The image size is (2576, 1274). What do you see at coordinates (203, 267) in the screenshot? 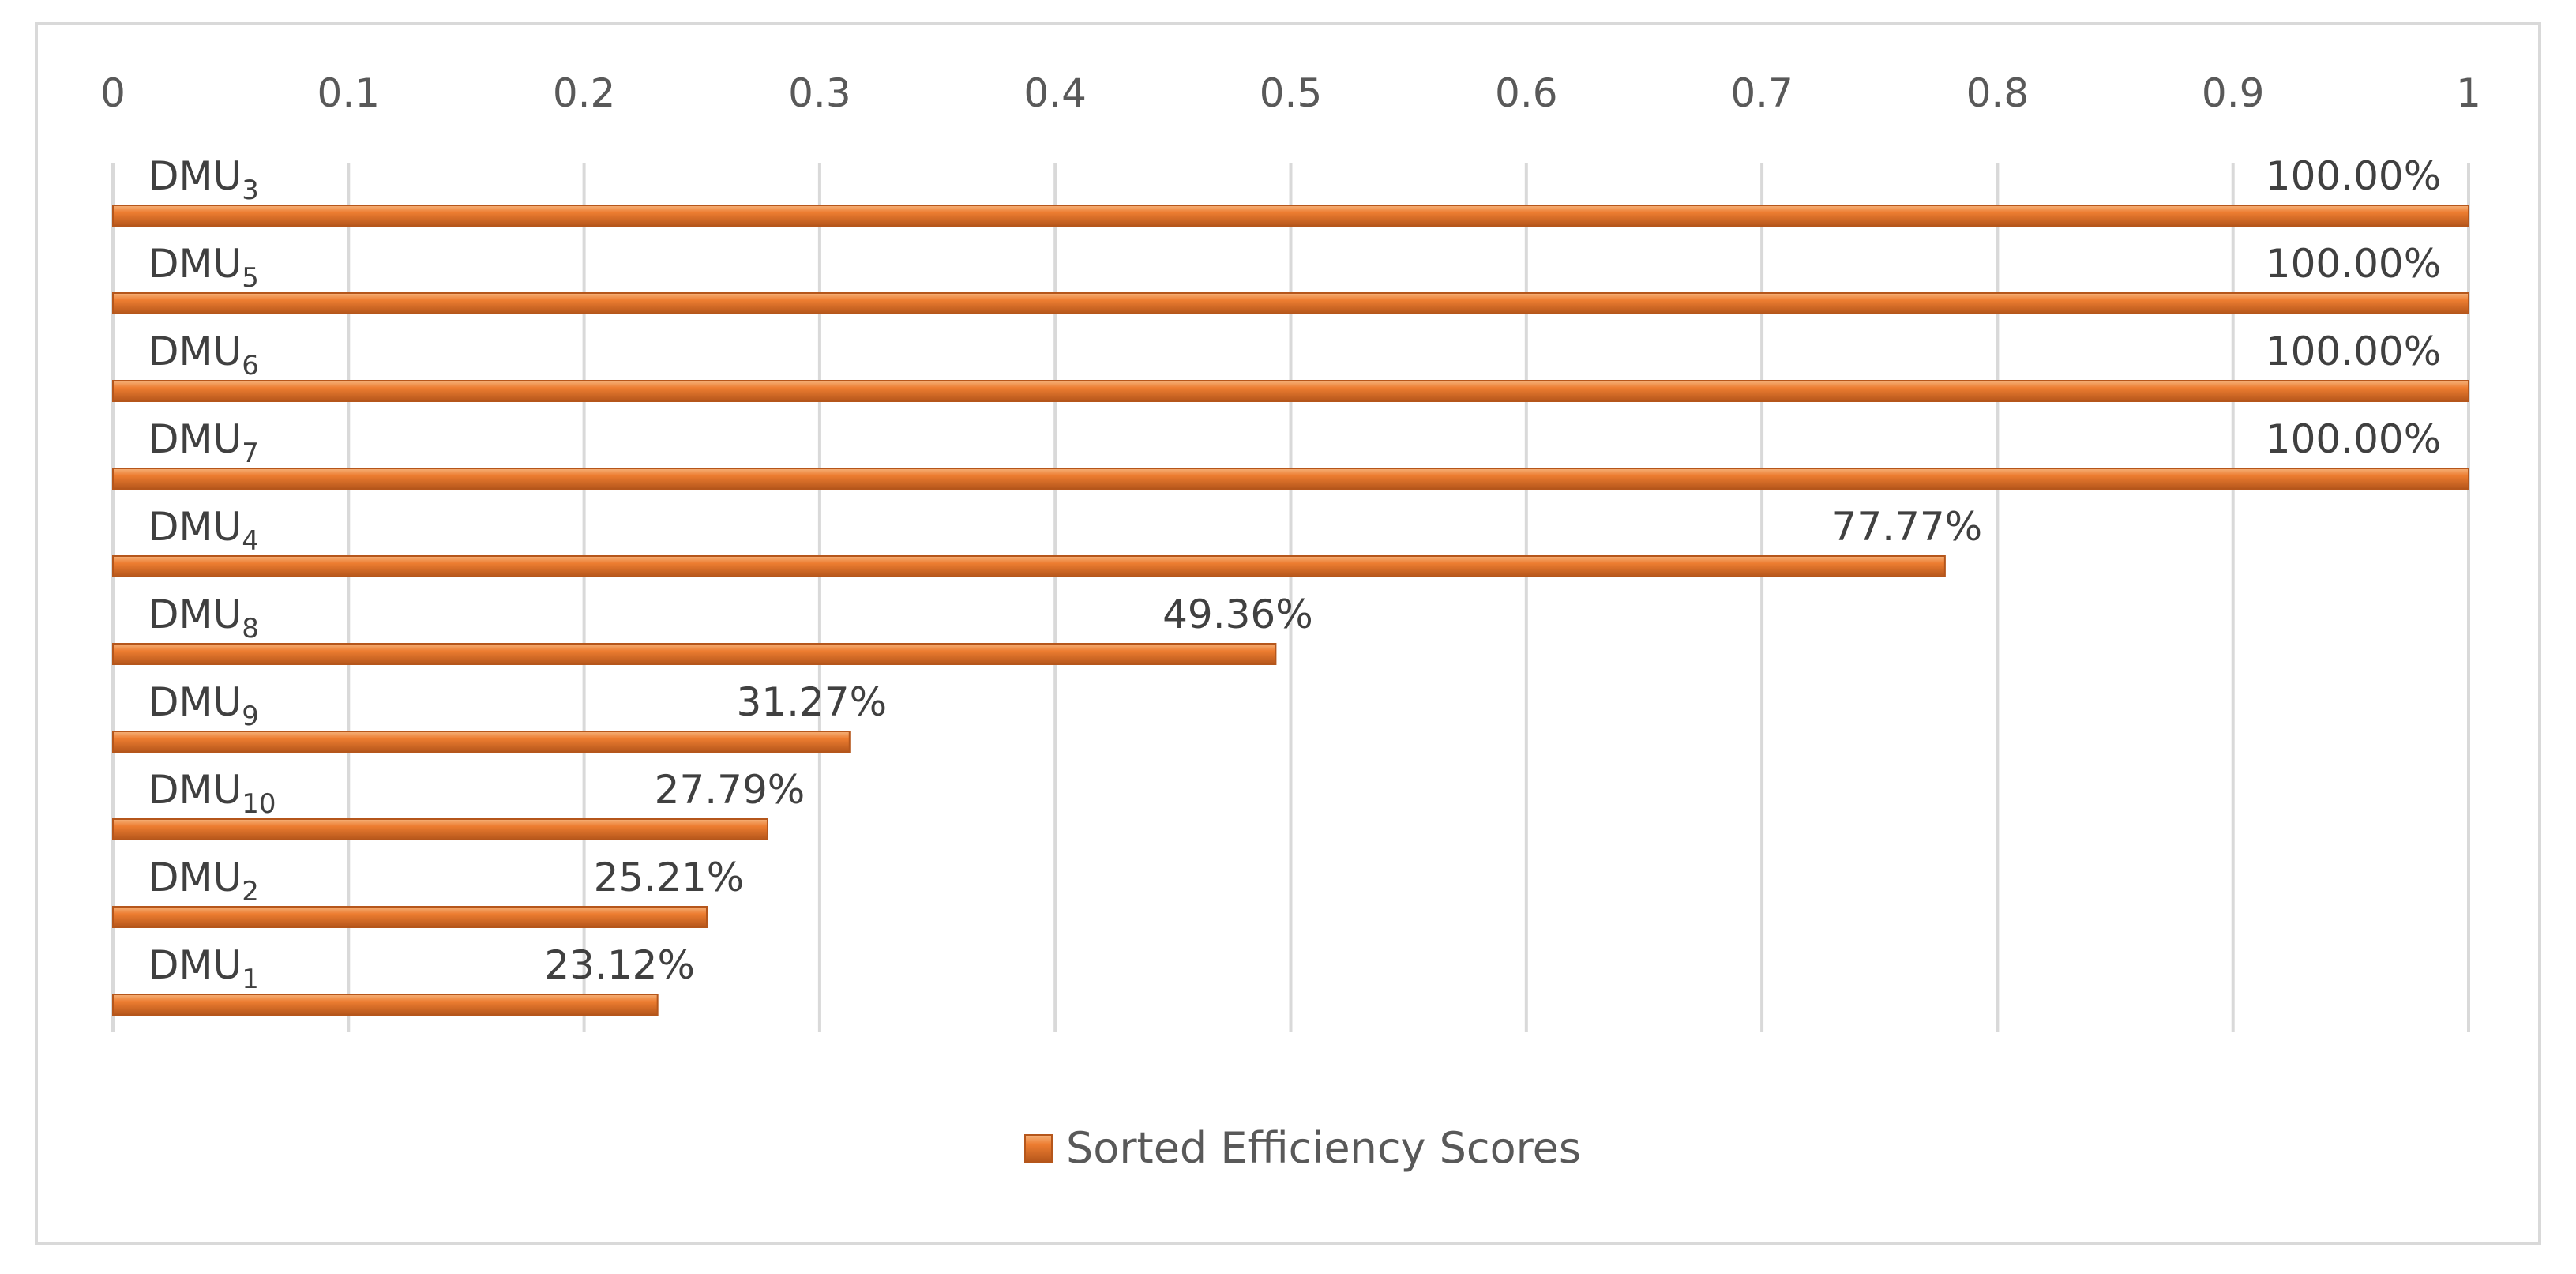
I see `category-label: DMU5` at bounding box center [203, 267].